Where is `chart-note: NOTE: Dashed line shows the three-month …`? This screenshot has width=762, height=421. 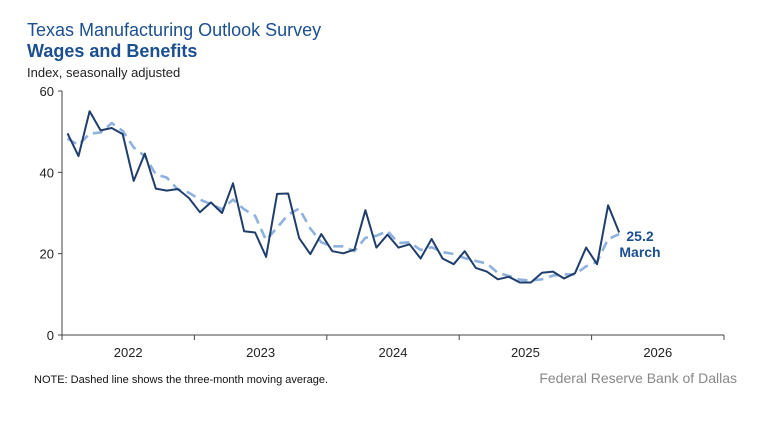
chart-note: NOTE: Dashed line shows the three-month … is located at coordinates (181, 380).